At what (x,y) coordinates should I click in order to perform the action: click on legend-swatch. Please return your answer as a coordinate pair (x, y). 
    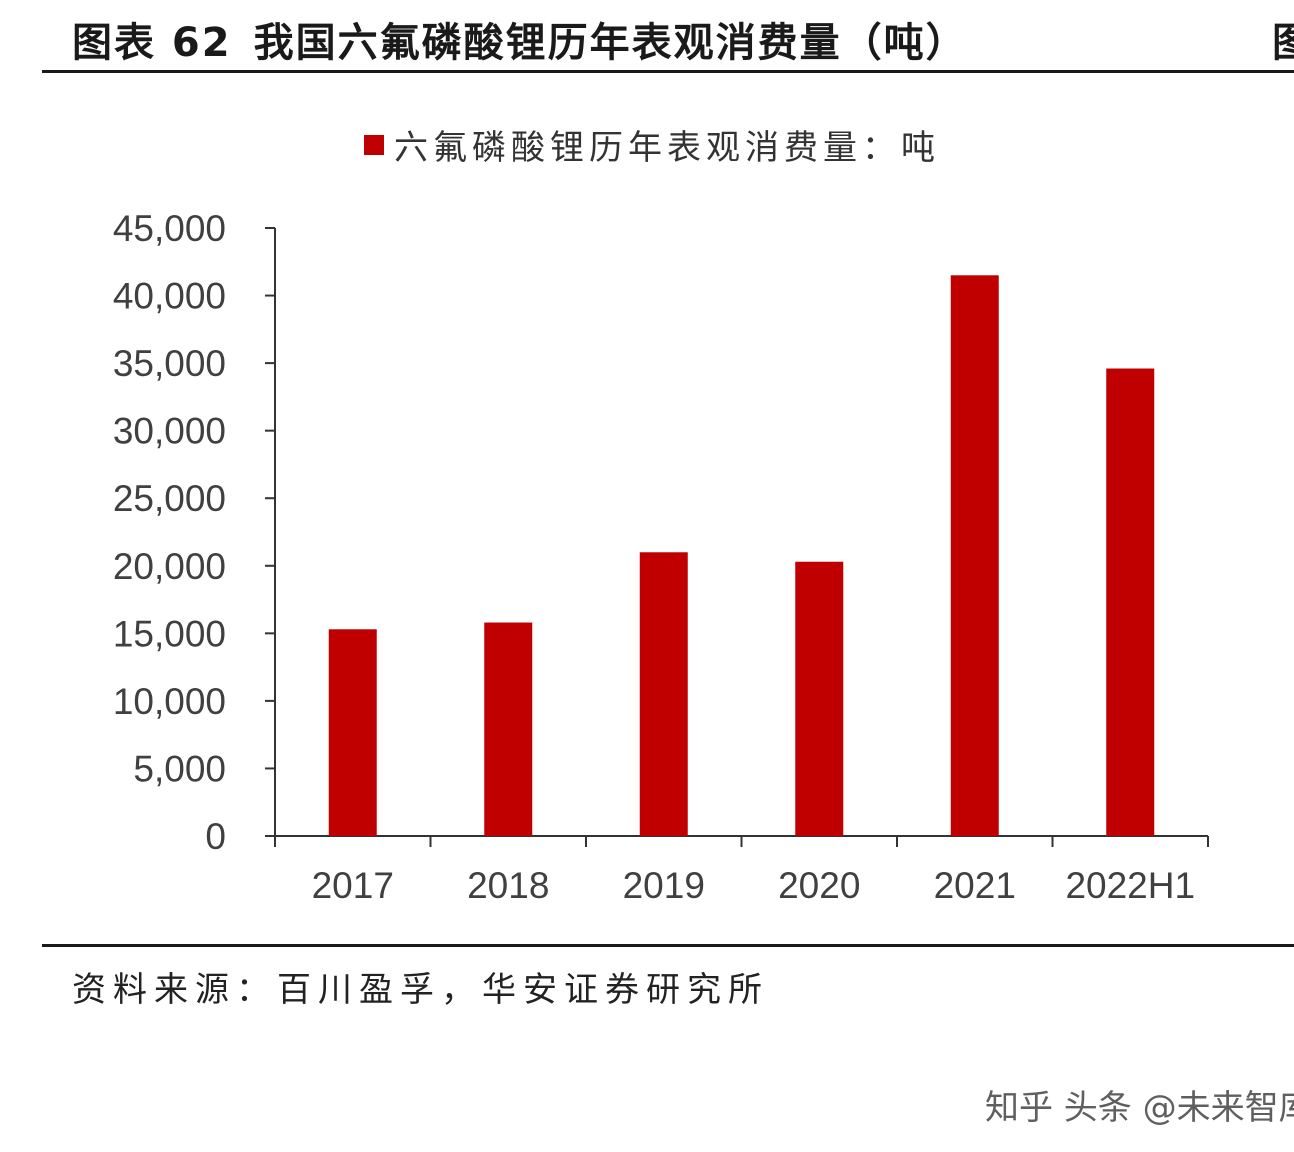
    Looking at the image, I should click on (374, 144).